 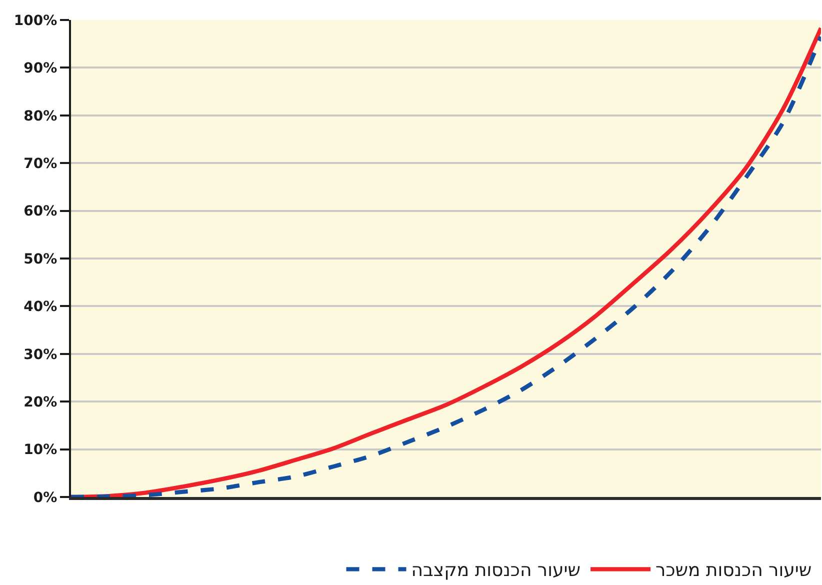 I want to click on y-tick-label: 90%, so click(x=41, y=68).